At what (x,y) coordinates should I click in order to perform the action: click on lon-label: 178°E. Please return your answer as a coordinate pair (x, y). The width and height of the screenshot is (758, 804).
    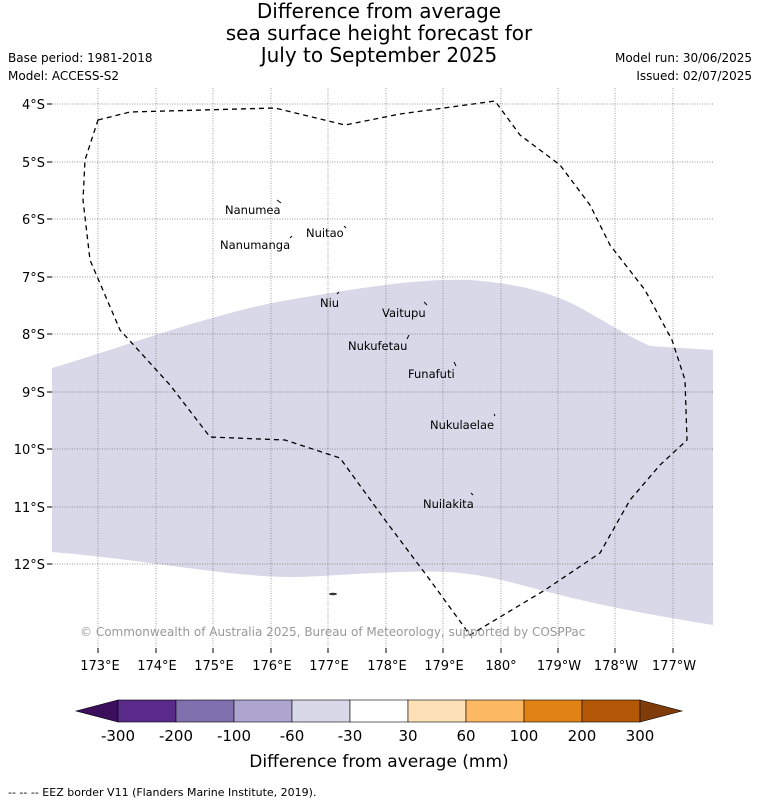
    Looking at the image, I should click on (387, 666).